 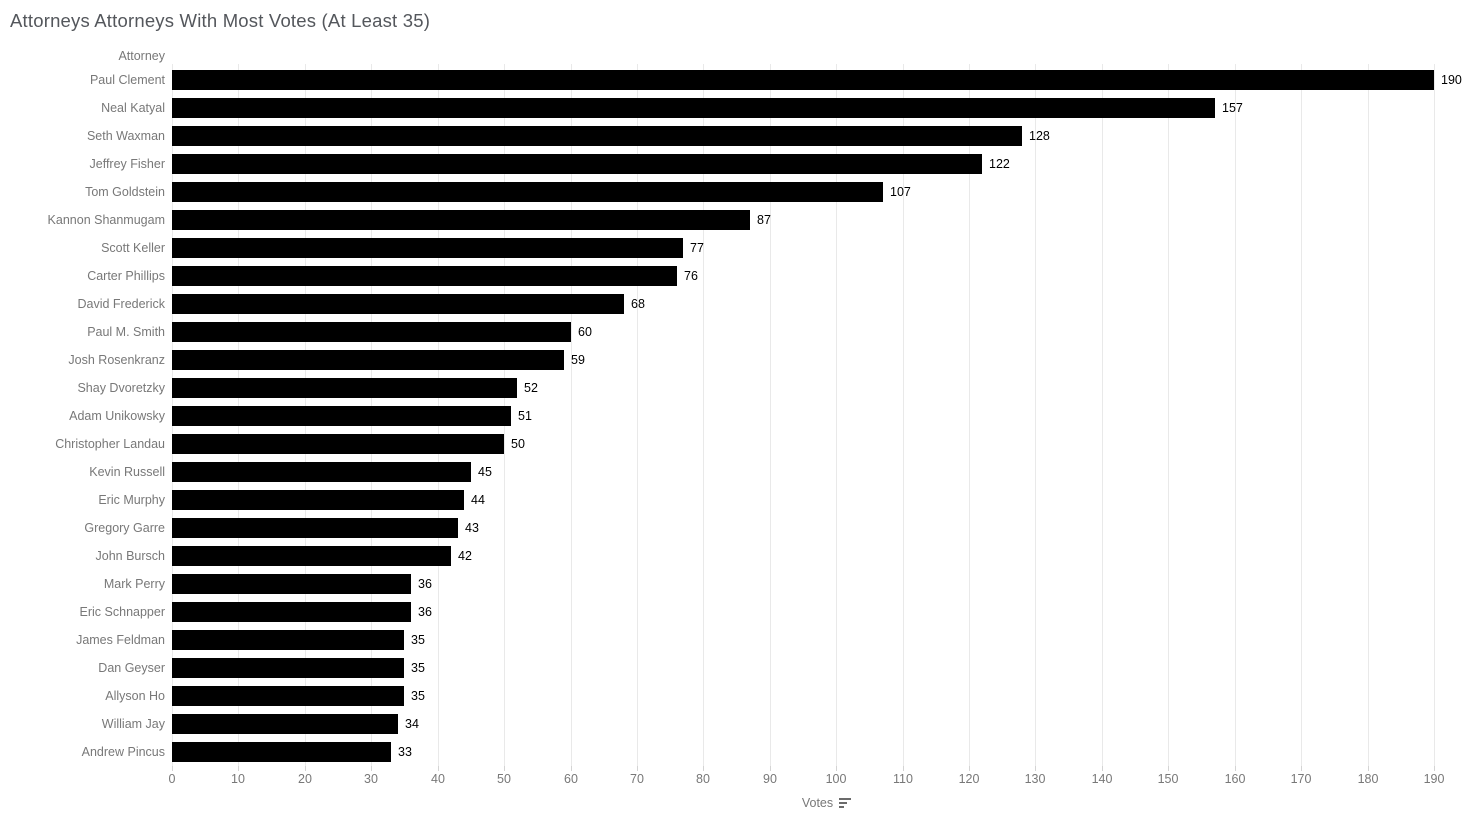 What do you see at coordinates (121, 304) in the screenshot?
I see `row-label: David Frederick` at bounding box center [121, 304].